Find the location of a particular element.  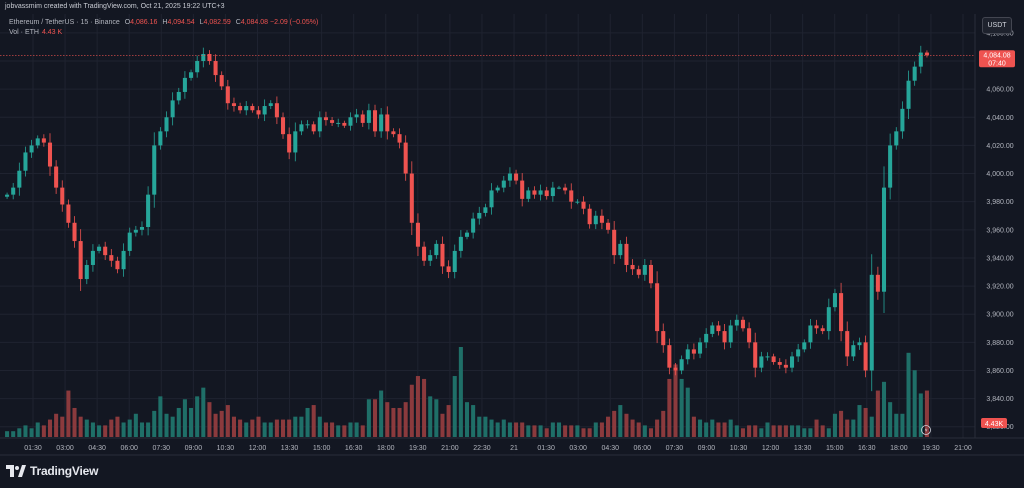

volume-label: 4.43K is located at coordinates (994, 423).